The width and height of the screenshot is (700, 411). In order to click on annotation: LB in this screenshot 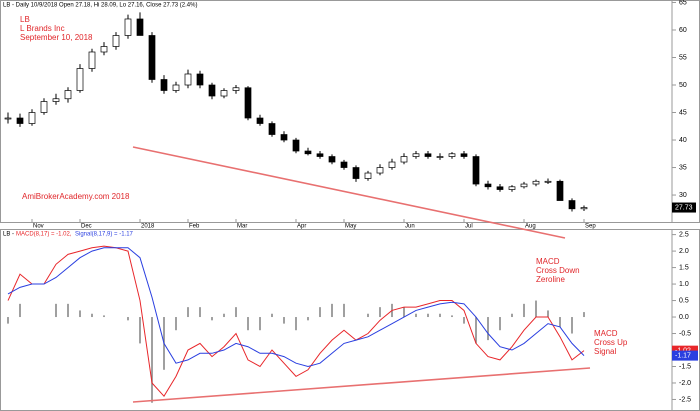, I will do `click(25, 19)`.